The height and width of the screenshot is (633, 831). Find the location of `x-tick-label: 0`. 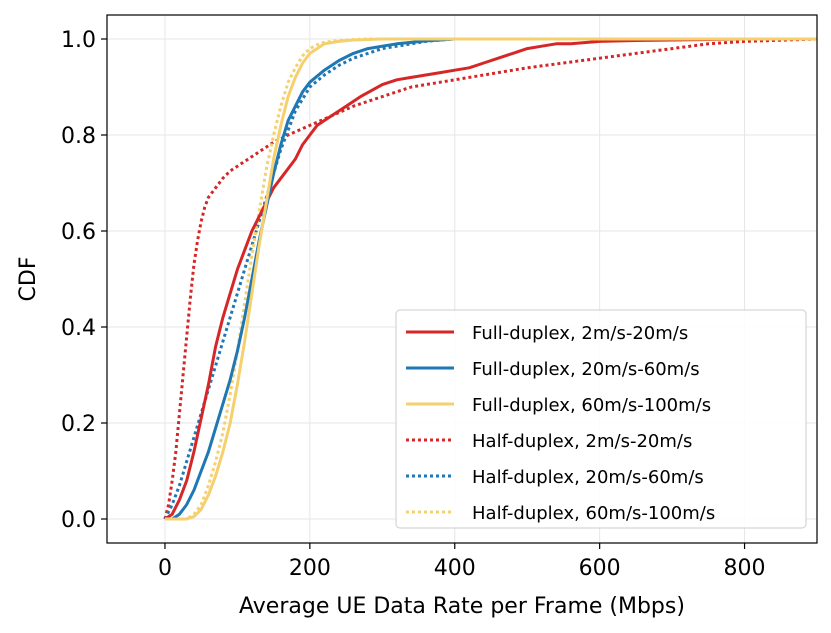

x-tick-label: 0 is located at coordinates (165, 568).